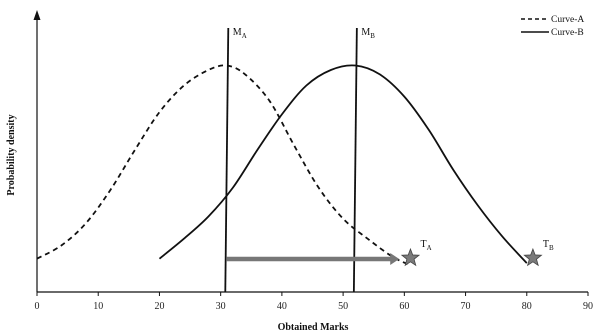 The height and width of the screenshot is (336, 593). I want to click on marker-label-mb: MB, so click(368, 33).